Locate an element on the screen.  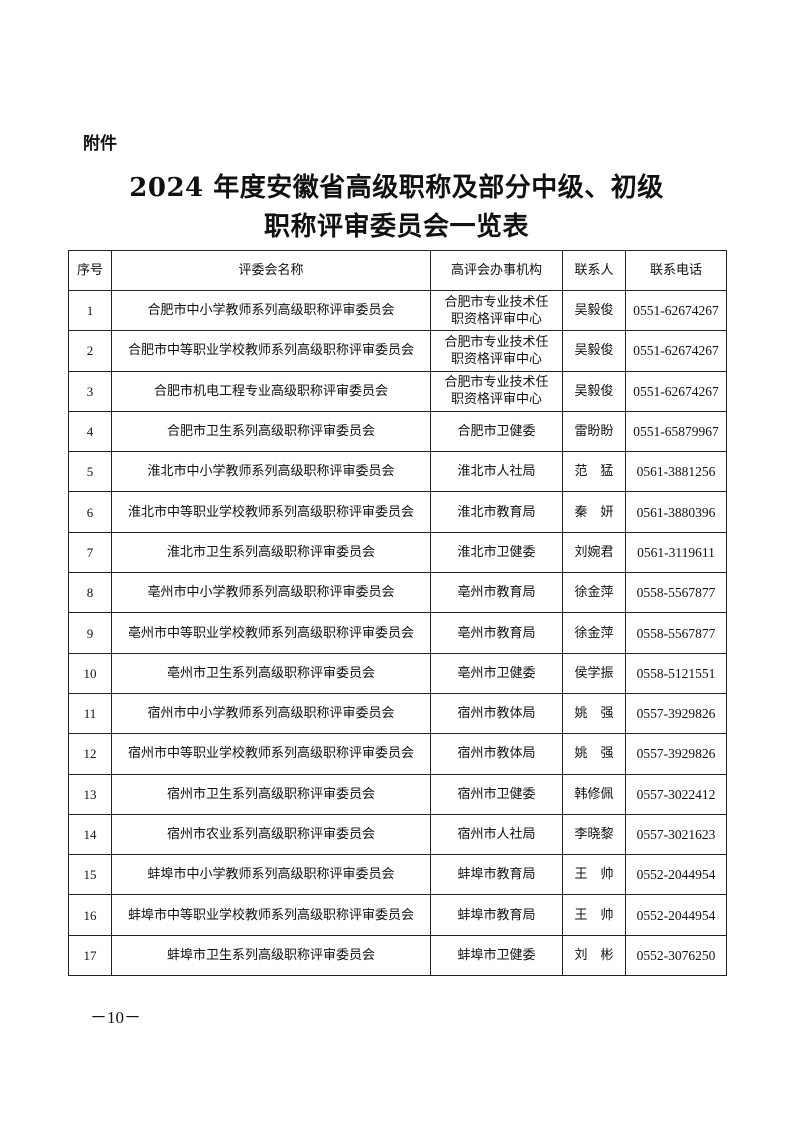
cell-committee-name: 亳州市中等职业学校教师系列高级职称评审委员会 is located at coordinates (271, 633).